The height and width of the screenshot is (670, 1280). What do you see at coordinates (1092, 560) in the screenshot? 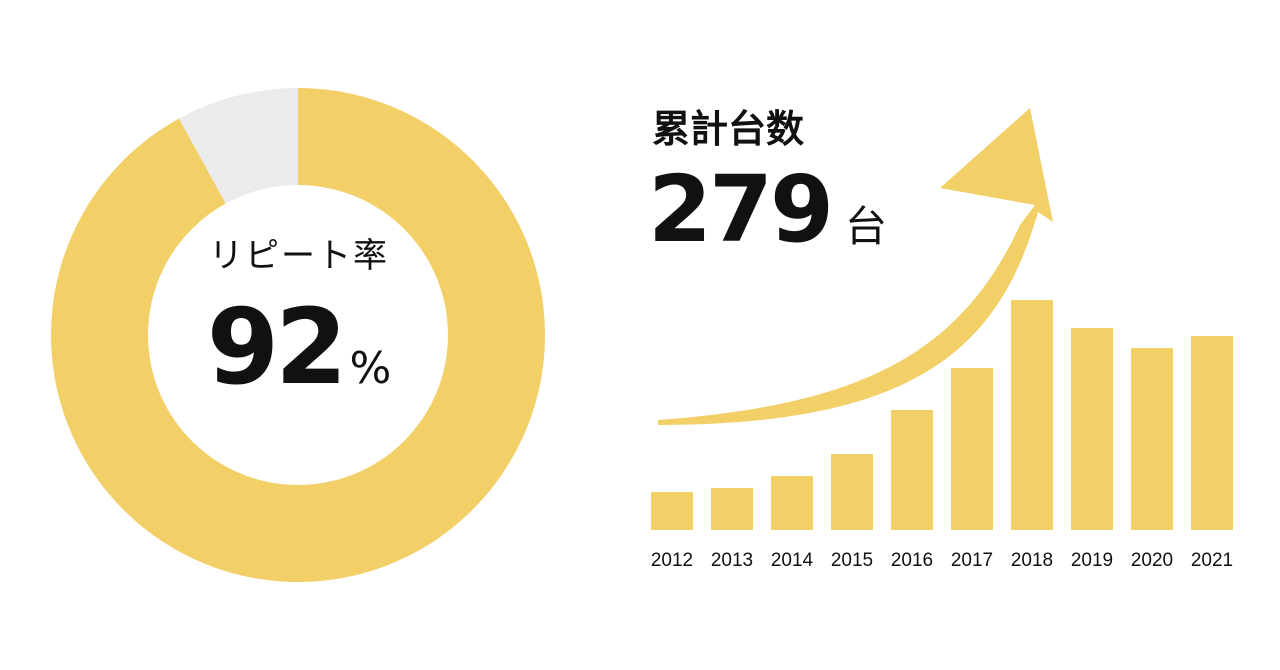
I see `x-tick-label: 2019` at bounding box center [1092, 560].